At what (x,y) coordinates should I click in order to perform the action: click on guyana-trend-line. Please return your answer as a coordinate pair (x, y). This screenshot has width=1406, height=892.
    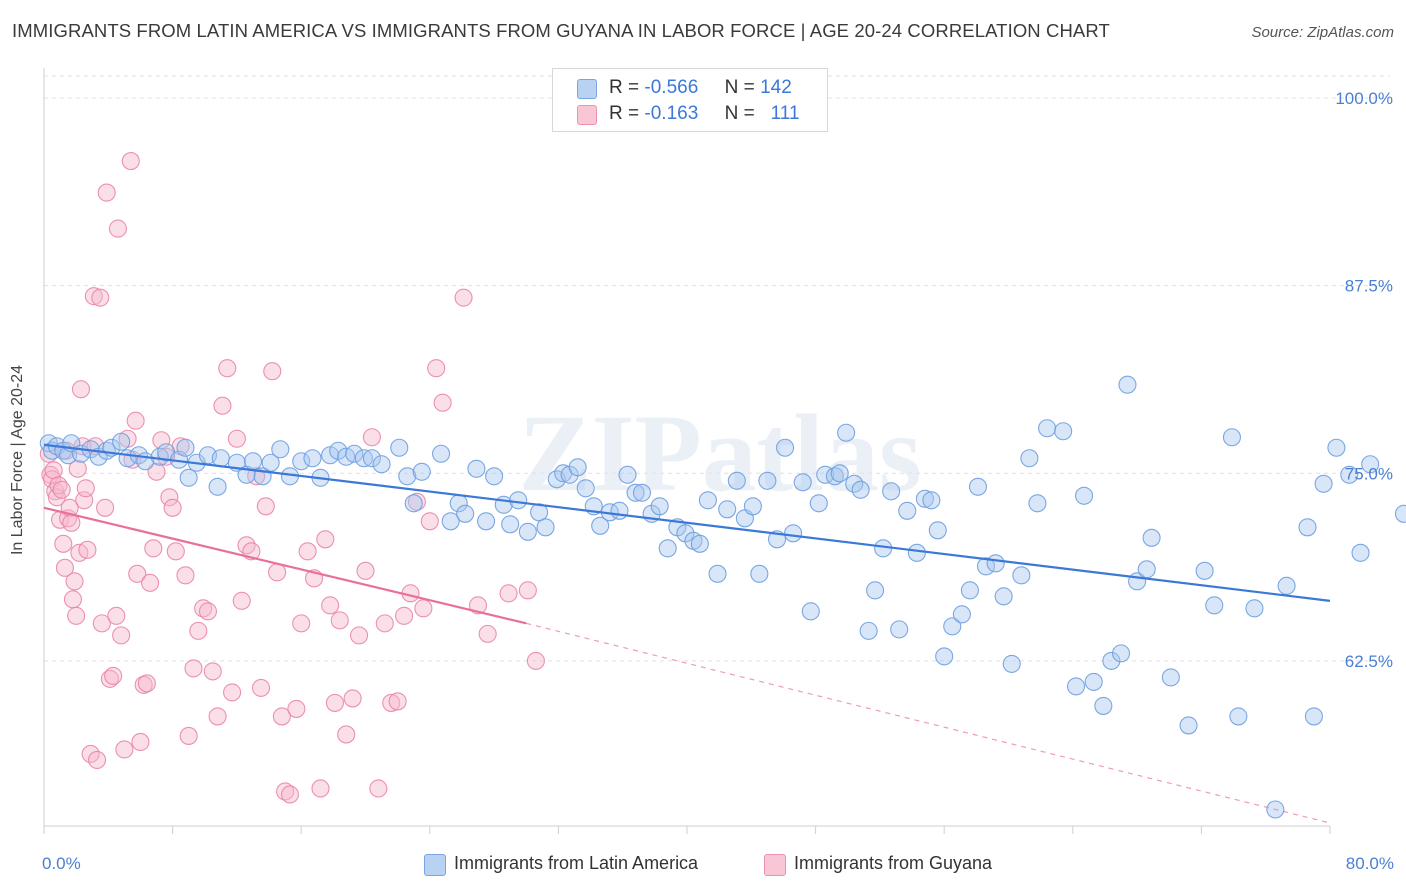
    Looking at the image, I should click on (285, 565).